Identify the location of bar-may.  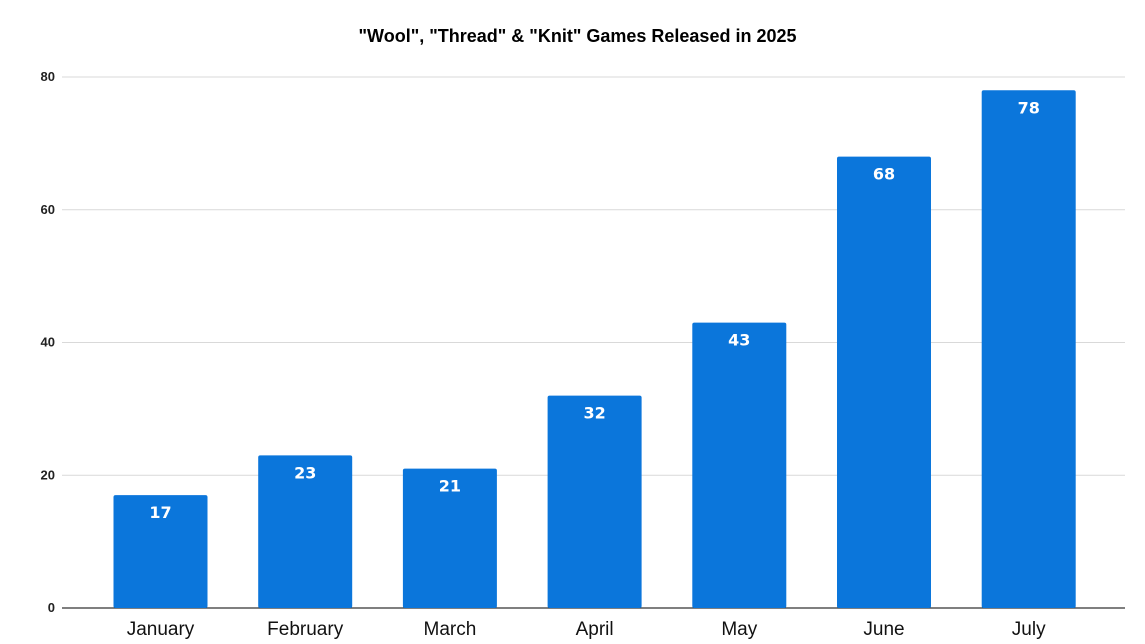
(739, 465).